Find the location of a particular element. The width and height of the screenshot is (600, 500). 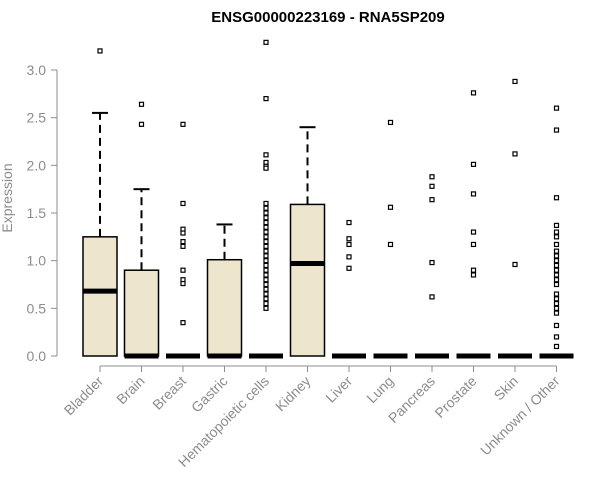

y-tick-label: 3.0 is located at coordinates (37, 70).